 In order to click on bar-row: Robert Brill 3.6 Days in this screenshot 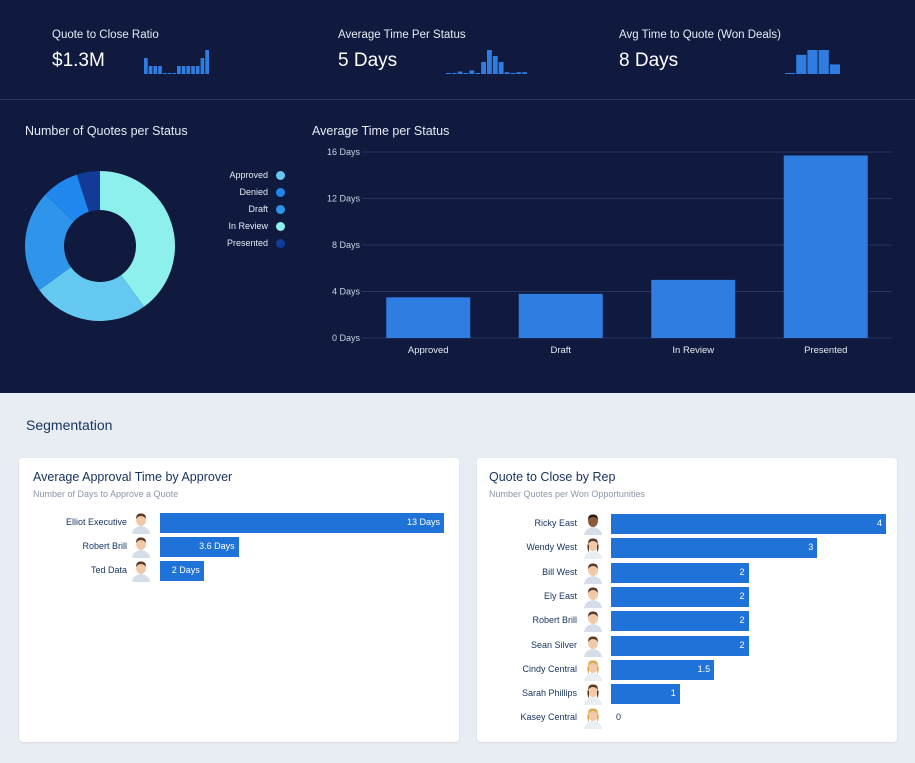, I will do `click(239, 547)`.